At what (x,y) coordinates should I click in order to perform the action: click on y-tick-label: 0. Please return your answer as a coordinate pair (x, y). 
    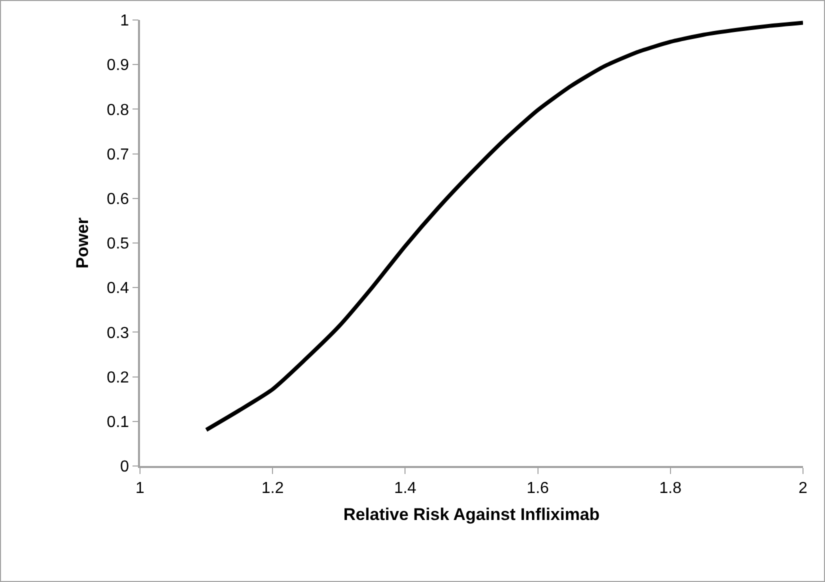
    Looking at the image, I should click on (125, 467).